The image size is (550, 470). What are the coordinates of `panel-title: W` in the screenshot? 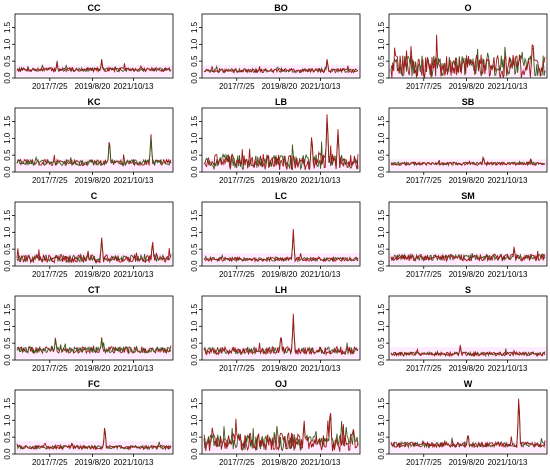 It's located at (468, 384).